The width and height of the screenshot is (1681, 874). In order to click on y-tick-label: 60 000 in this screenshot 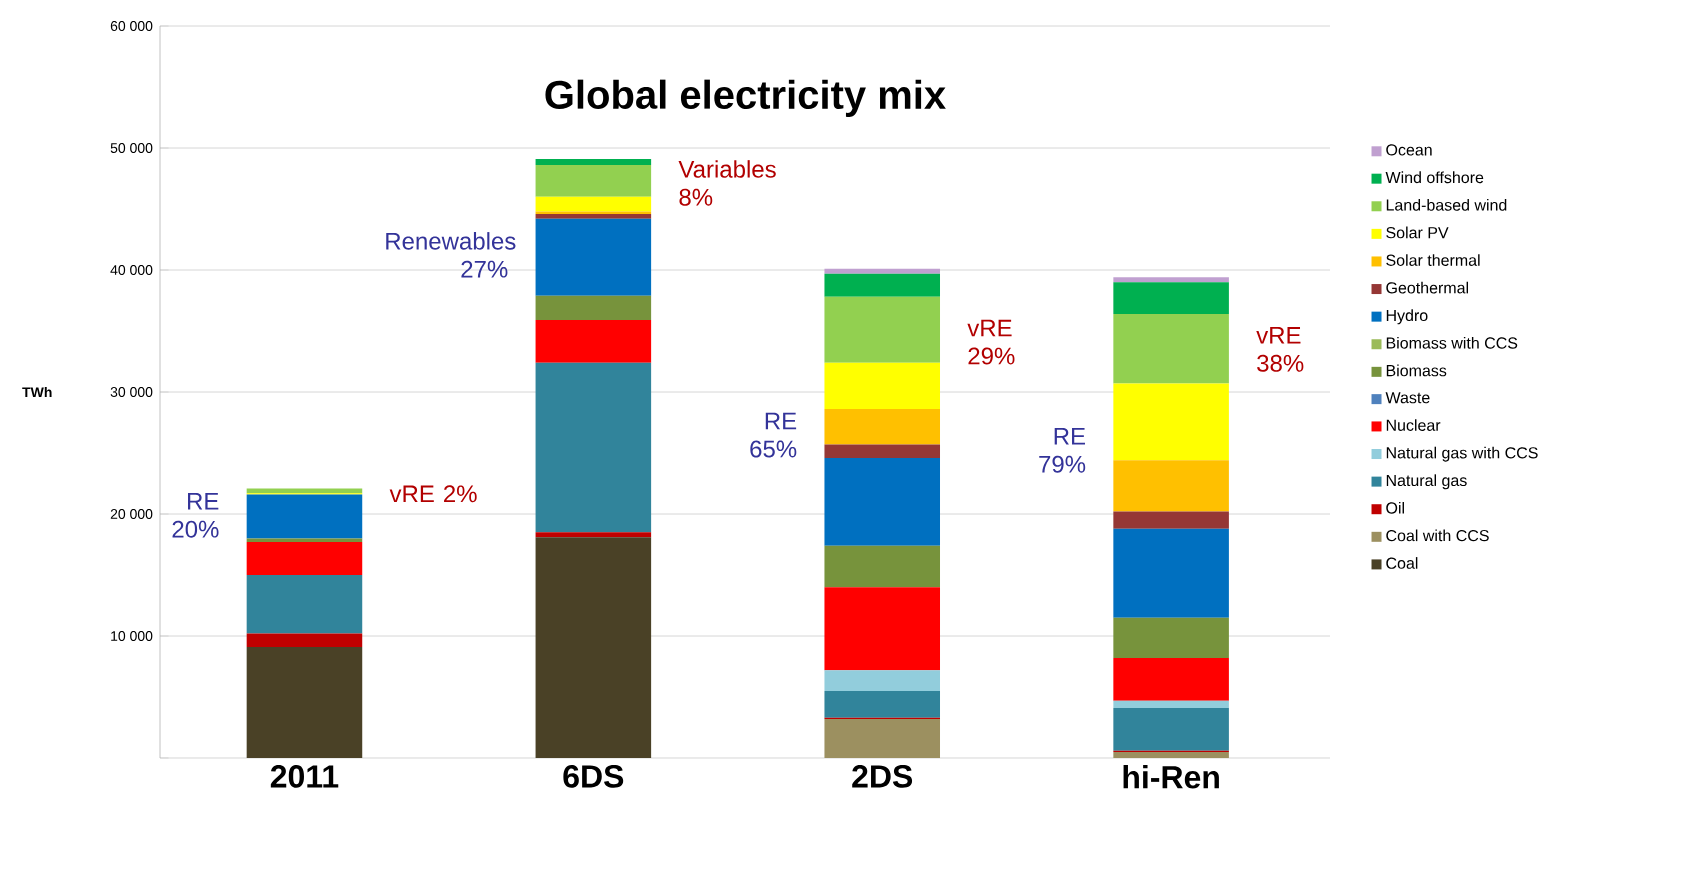, I will do `click(131, 26)`.